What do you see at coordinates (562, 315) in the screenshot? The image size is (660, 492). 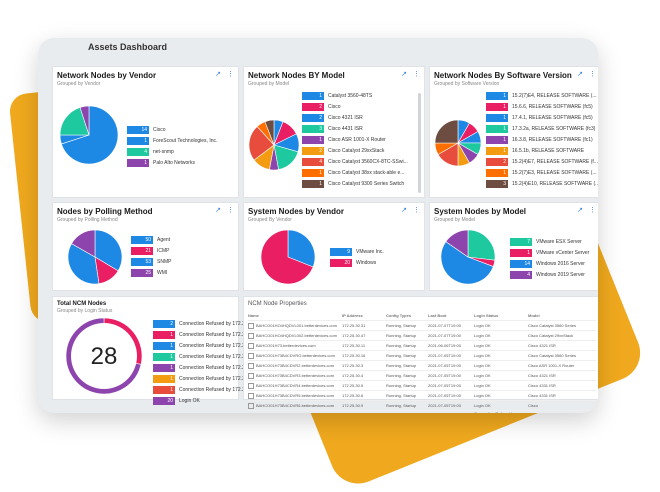 I see `column-header: Model` at bounding box center [562, 315].